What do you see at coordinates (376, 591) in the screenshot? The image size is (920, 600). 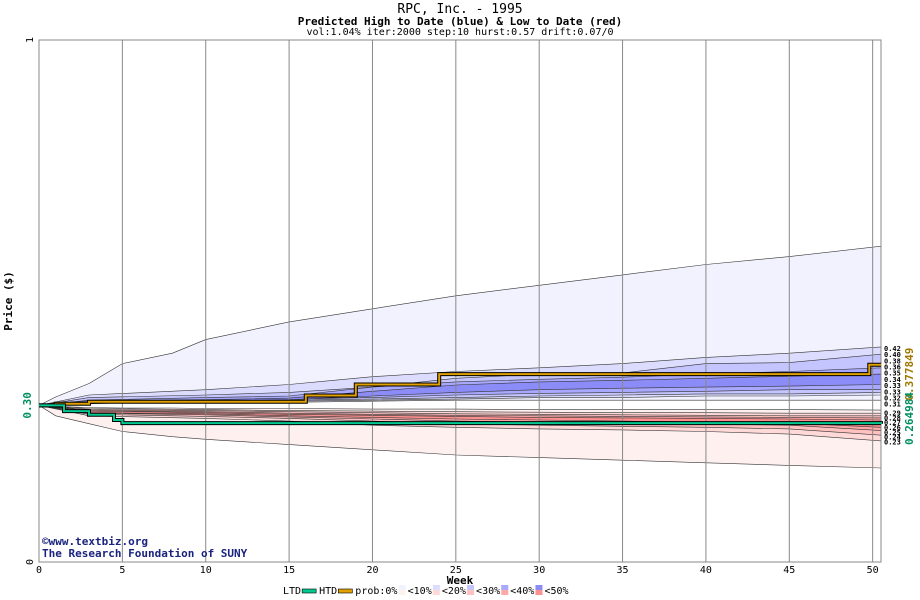 I see `legend-prob-label: prob:0%` at bounding box center [376, 591].